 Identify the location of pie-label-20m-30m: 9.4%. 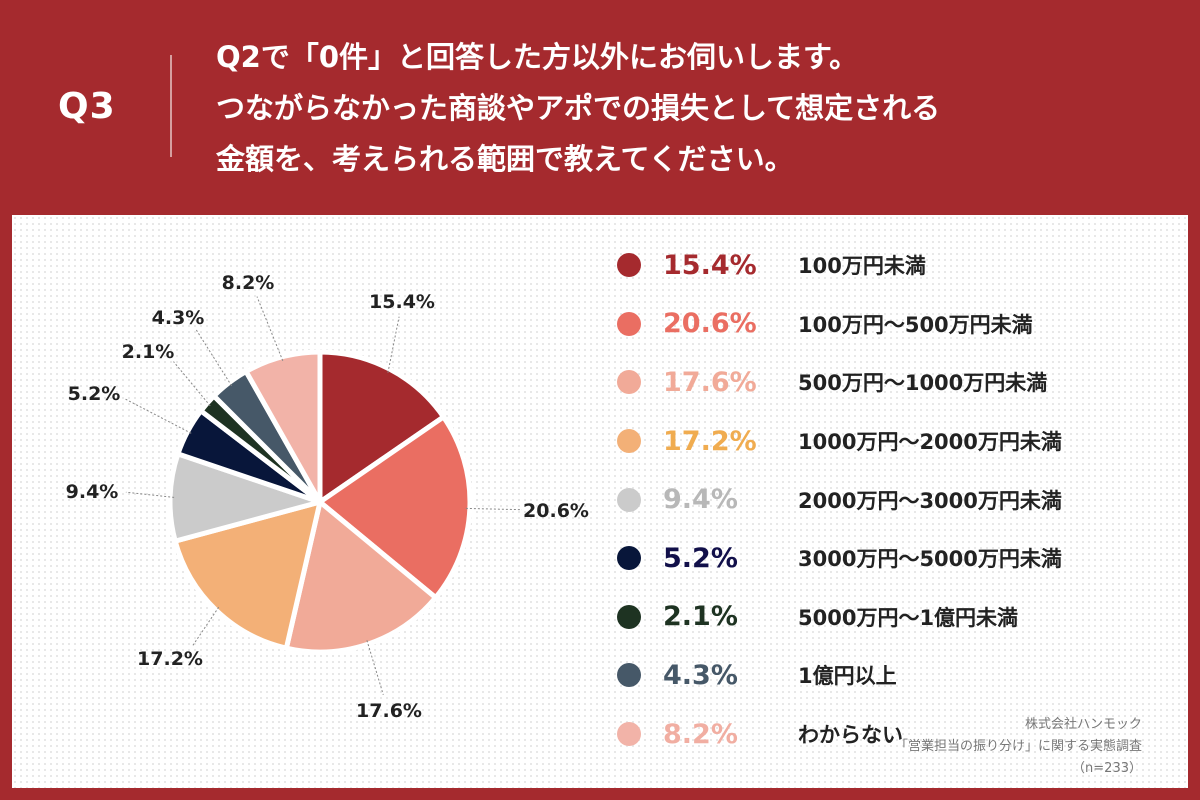
(92, 492).